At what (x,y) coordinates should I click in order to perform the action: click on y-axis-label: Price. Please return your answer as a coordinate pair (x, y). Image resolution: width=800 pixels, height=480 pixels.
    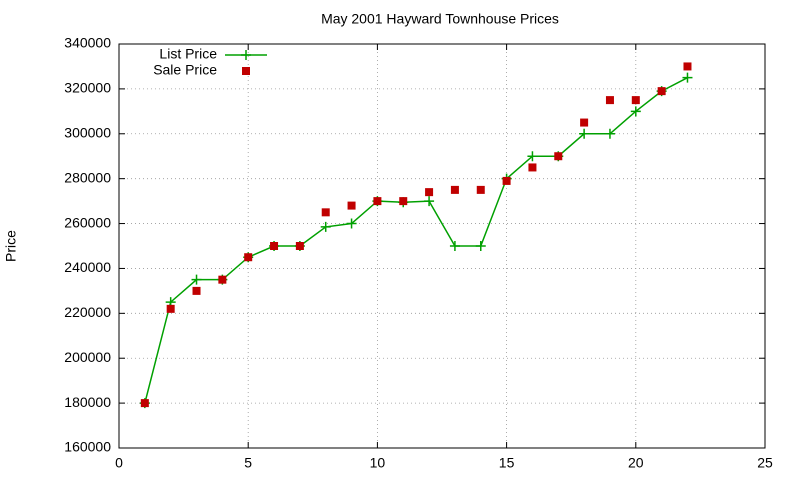
    Looking at the image, I should click on (11, 246).